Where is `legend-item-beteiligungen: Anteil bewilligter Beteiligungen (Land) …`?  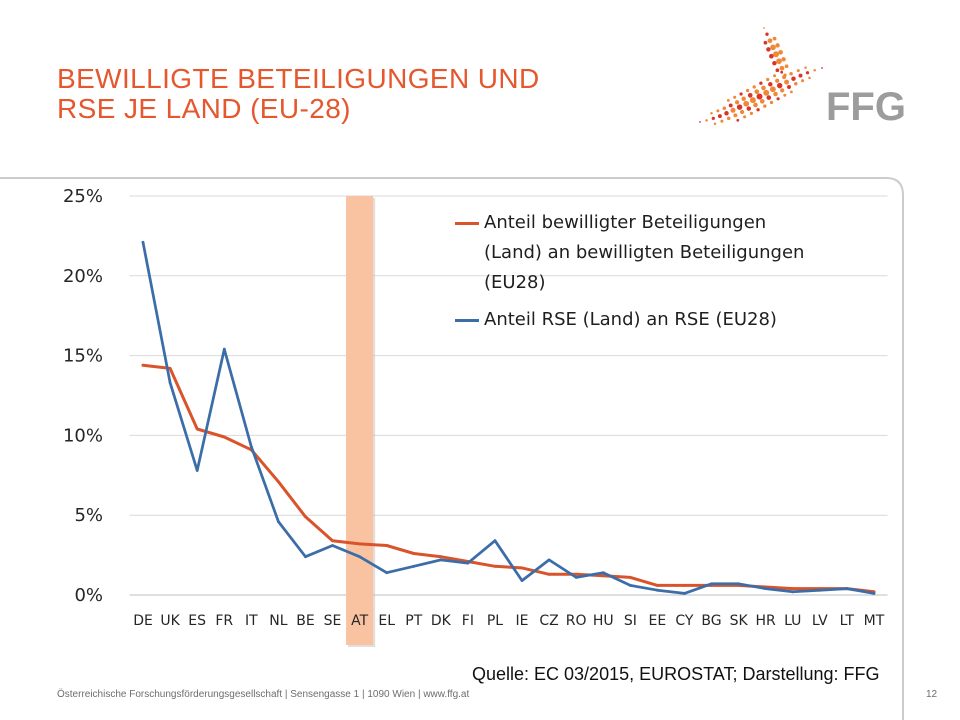
legend-item-beteiligungen: Anteil bewilligter Beteiligungen (Land) … is located at coordinates (645, 250).